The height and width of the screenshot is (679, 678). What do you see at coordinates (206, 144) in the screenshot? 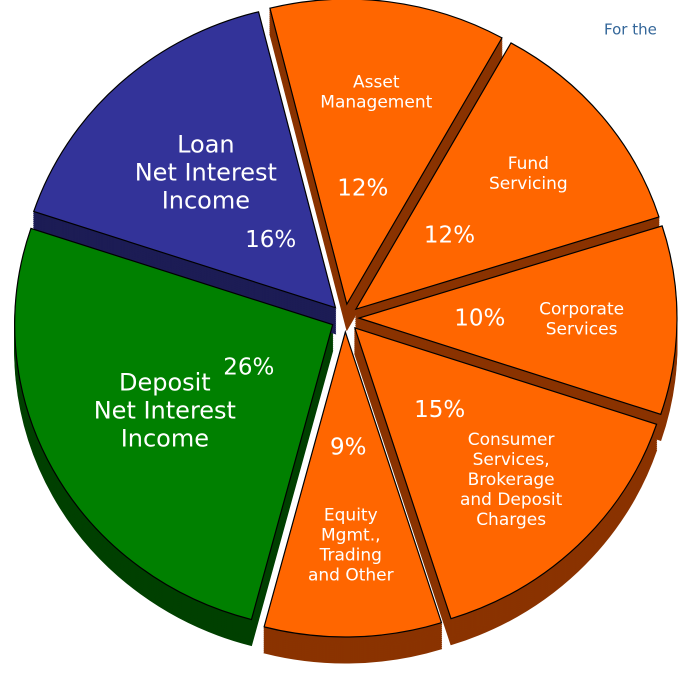
I see `slice-label: Loan` at bounding box center [206, 144].